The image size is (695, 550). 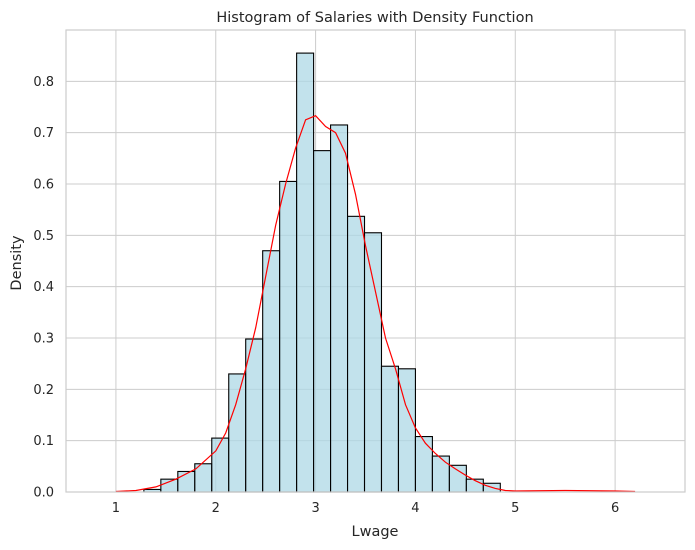 What do you see at coordinates (43, 493) in the screenshot?
I see `y-tick-label: 0.0` at bounding box center [43, 493].